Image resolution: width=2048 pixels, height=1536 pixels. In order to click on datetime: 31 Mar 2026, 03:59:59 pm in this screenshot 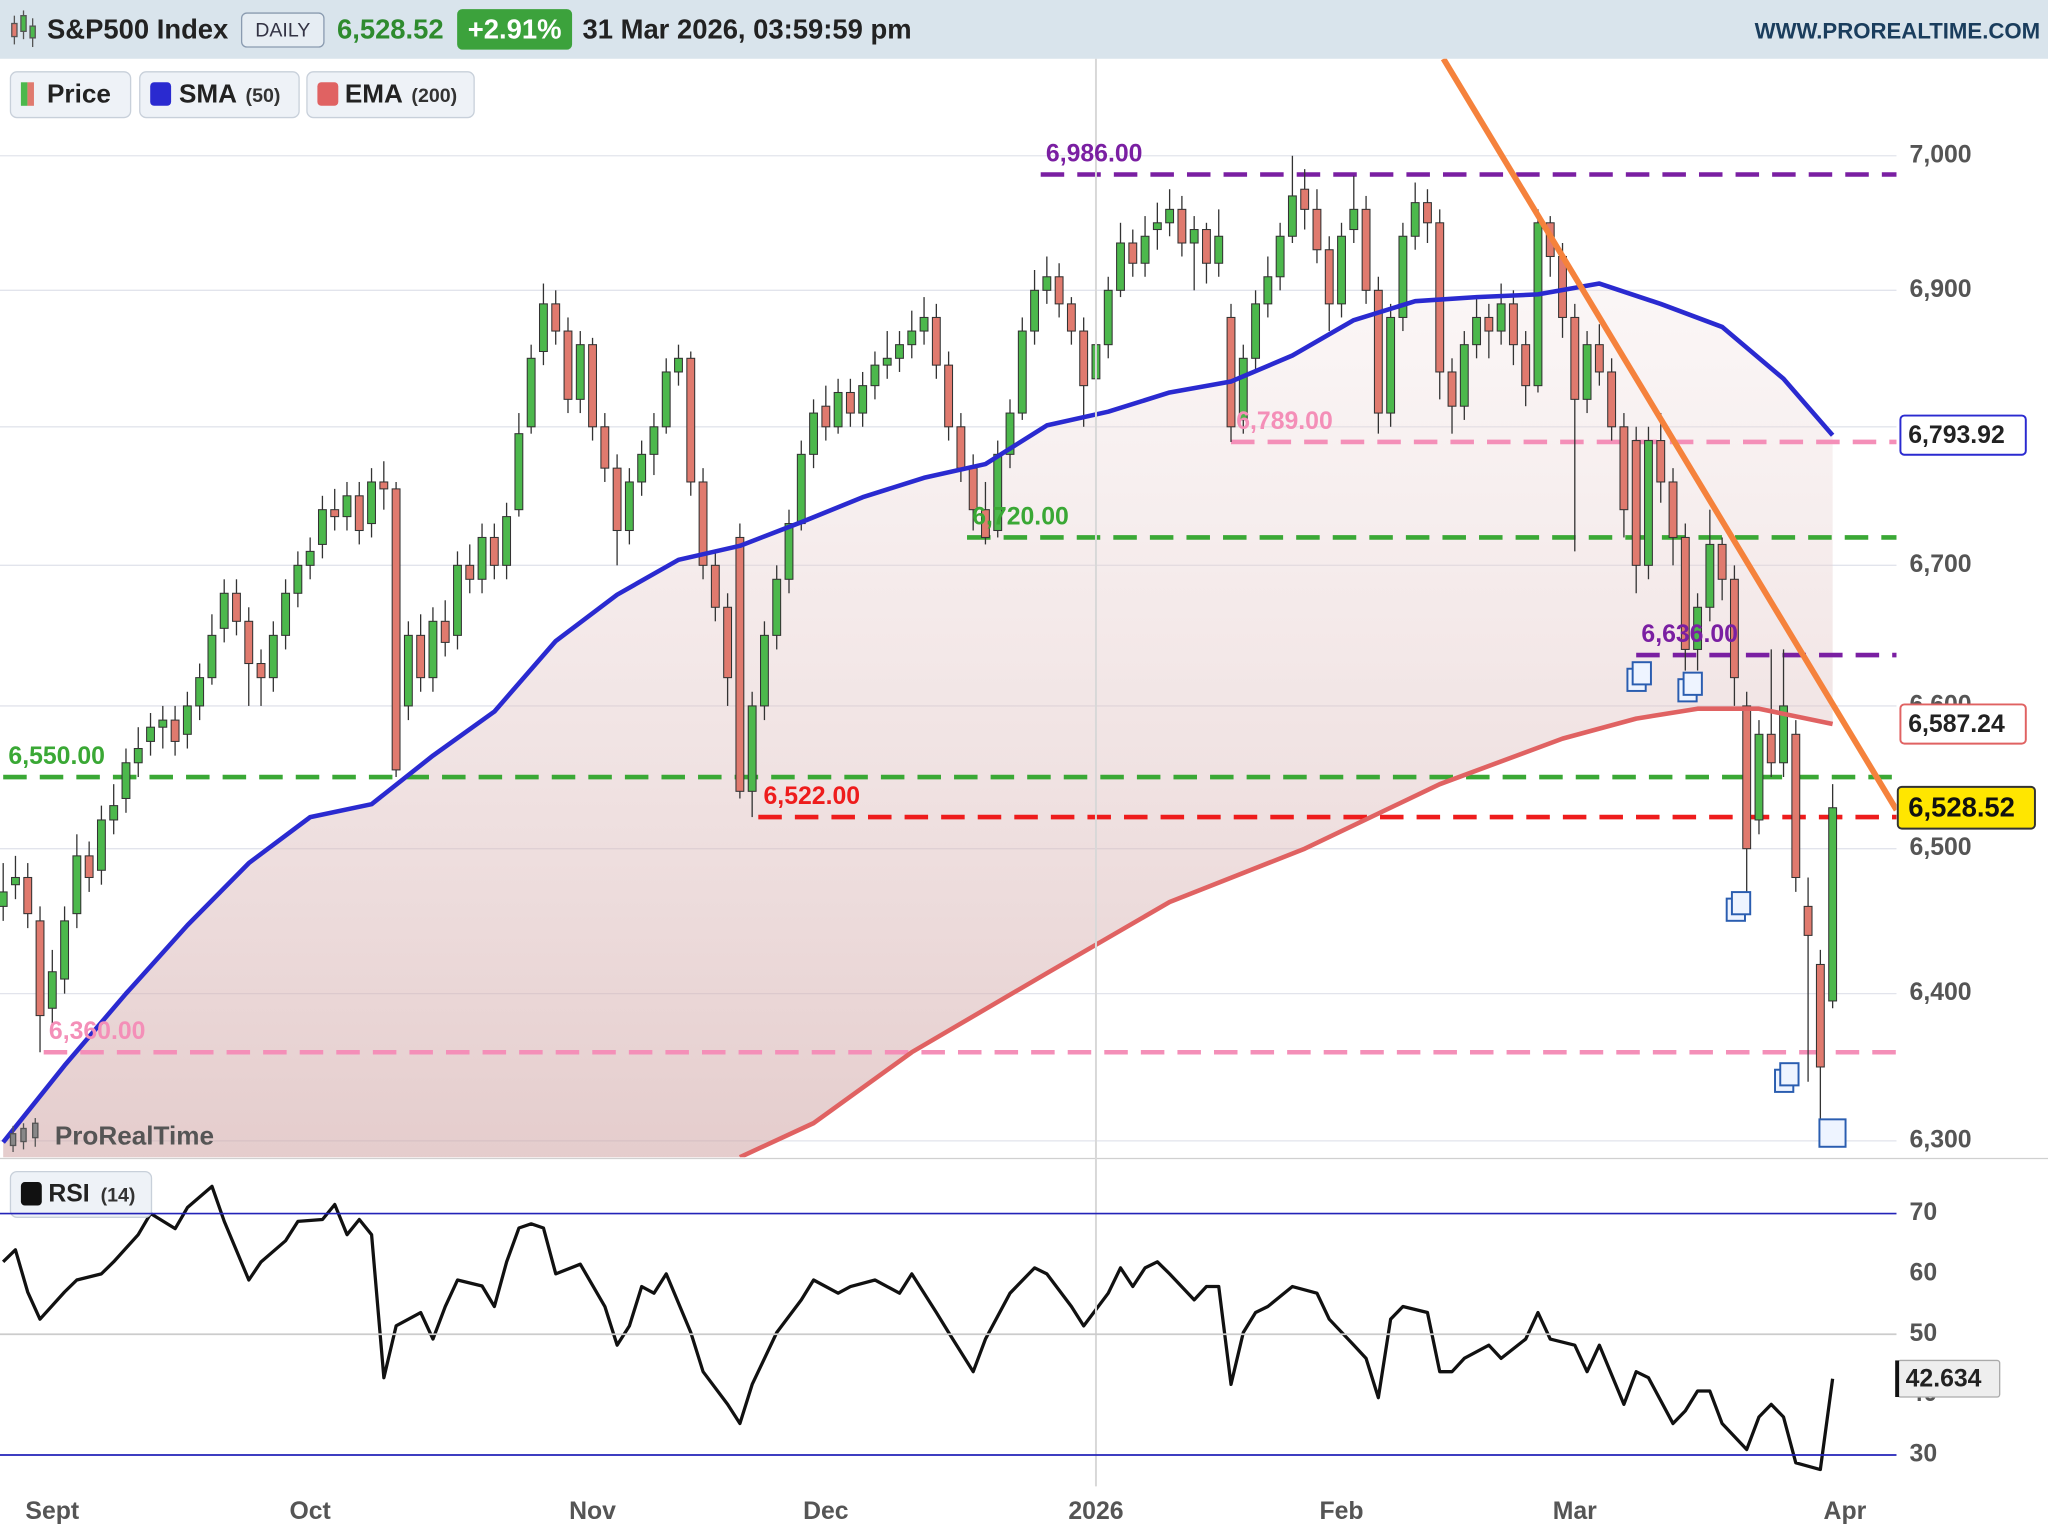, I will do `click(747, 29)`.